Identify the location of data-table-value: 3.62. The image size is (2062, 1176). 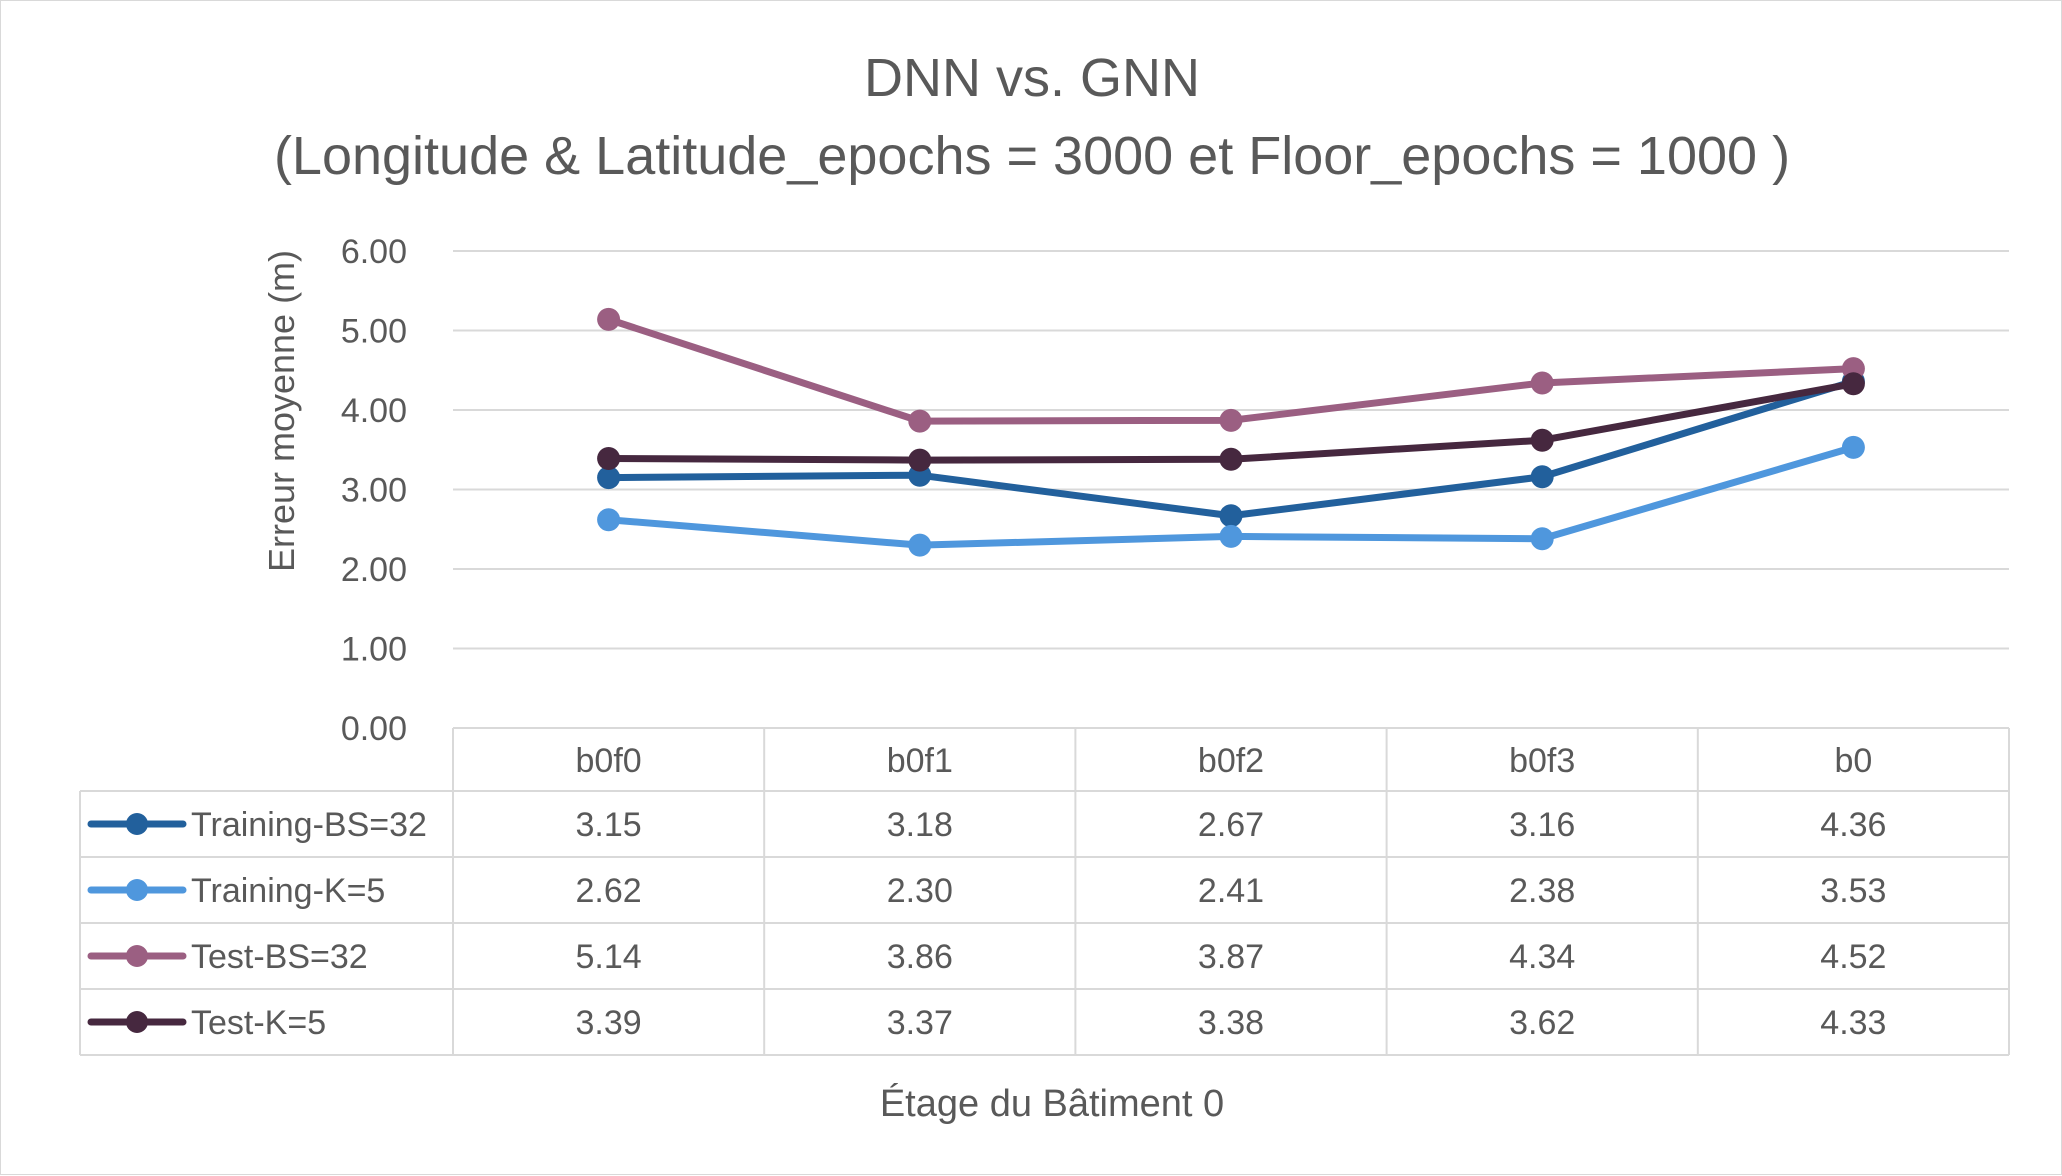
(1542, 1023).